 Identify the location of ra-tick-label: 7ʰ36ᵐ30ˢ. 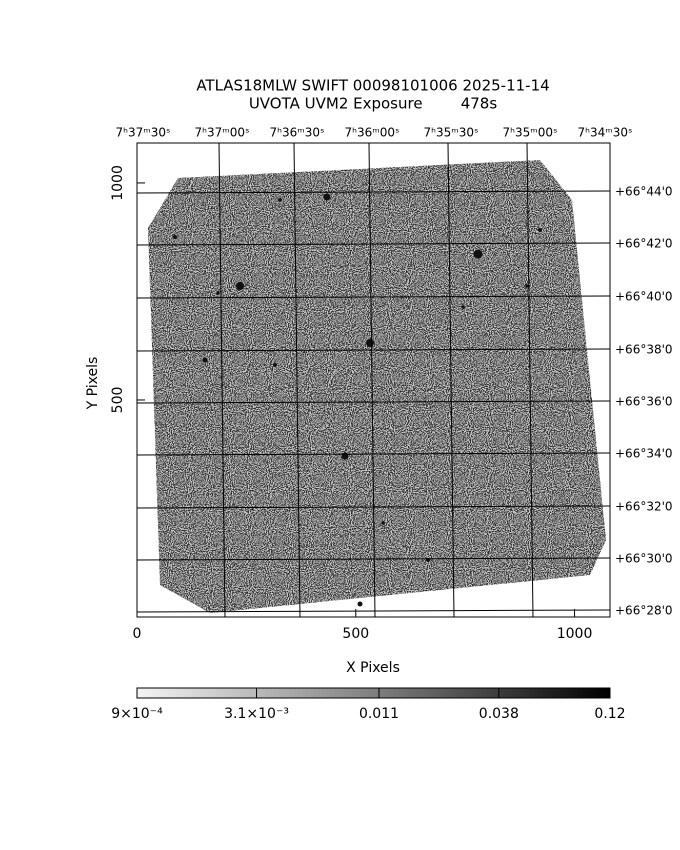
(297, 133).